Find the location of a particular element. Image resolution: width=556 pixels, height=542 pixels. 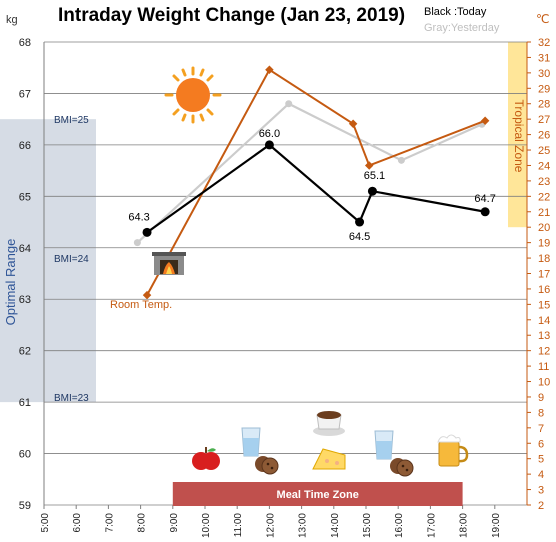

right-tick-label: 5 is located at coordinates (541, 460).